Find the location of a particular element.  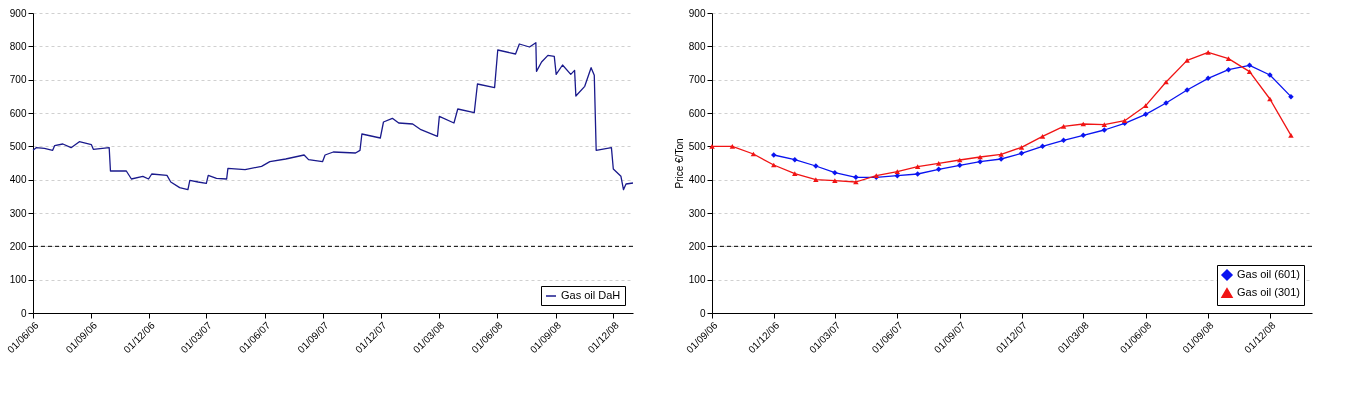

y-axis-title: Price €/Ton is located at coordinates (679, 163).